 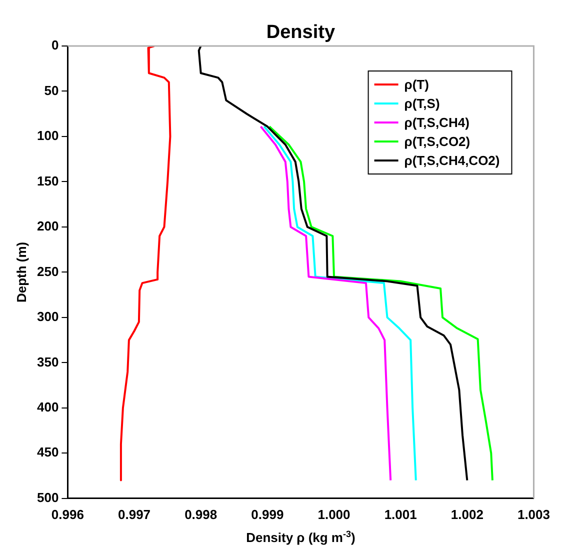 What do you see at coordinates (134, 514) in the screenshot?
I see `x-tick-label: 0.997` at bounding box center [134, 514].